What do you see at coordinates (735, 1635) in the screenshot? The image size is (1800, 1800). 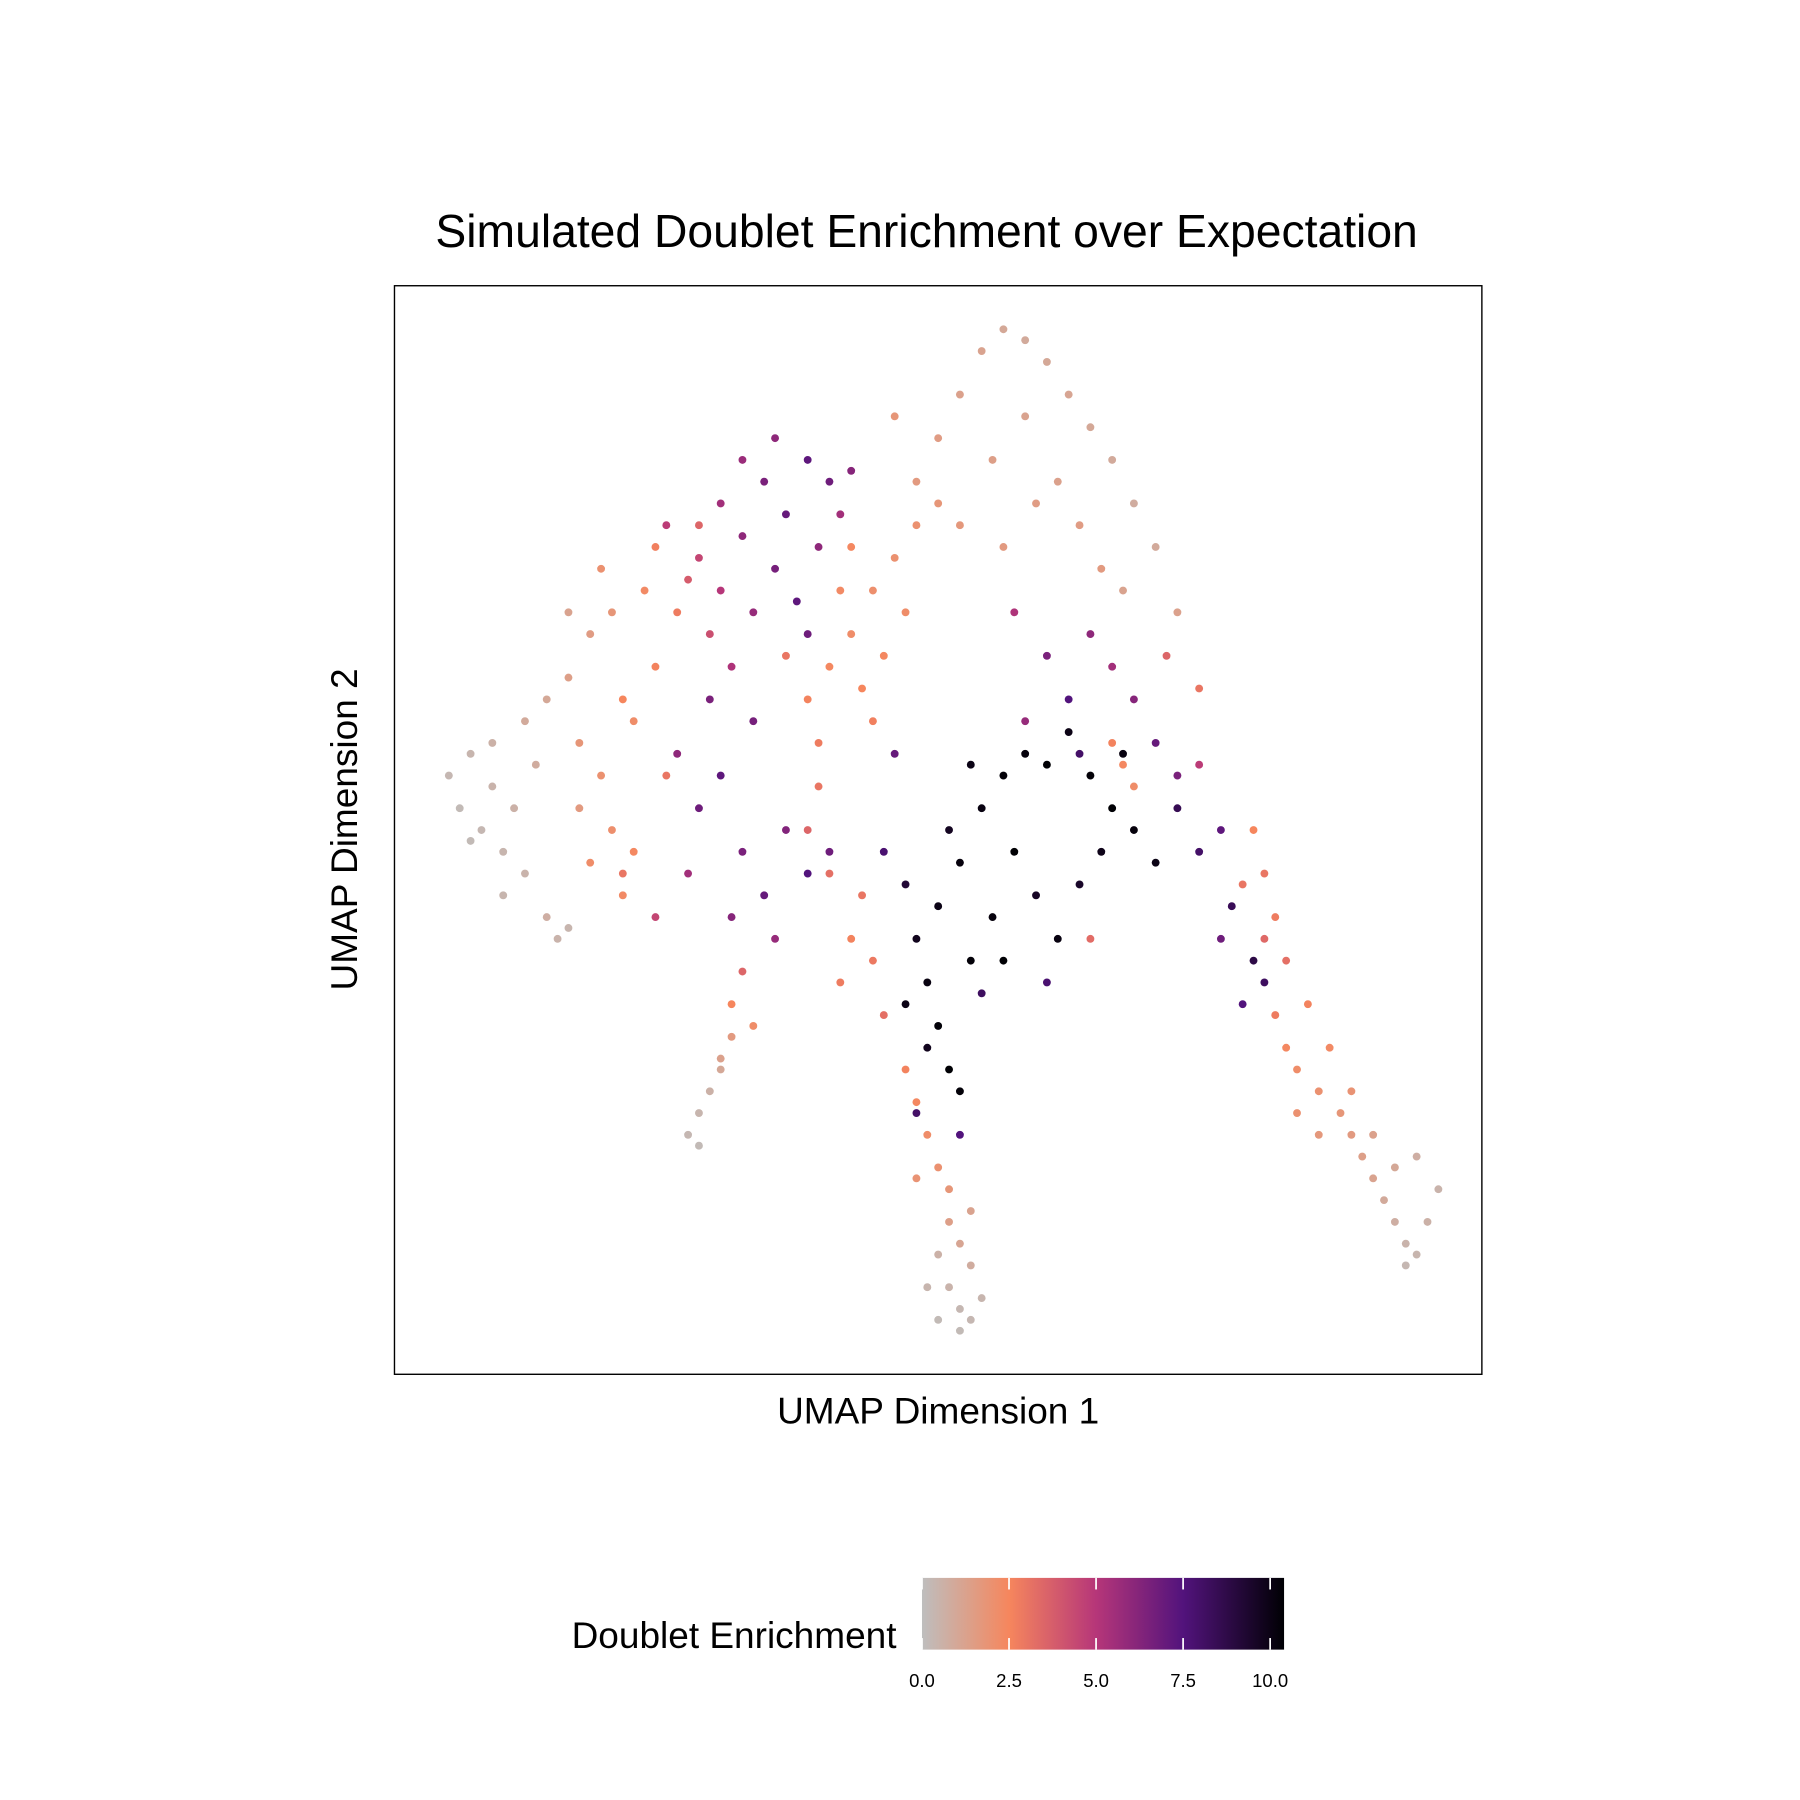 I see `colorbar-title: Doublet Enrichment` at bounding box center [735, 1635].